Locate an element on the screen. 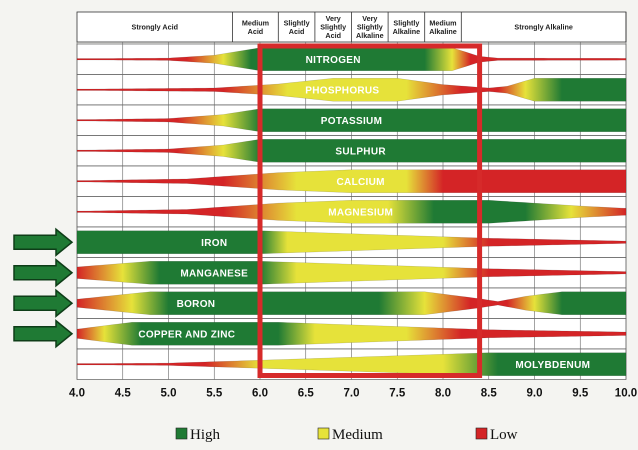 Image resolution: width=638 pixels, height=450 pixels. zone-label: Slightly Alkaline is located at coordinates (407, 27).